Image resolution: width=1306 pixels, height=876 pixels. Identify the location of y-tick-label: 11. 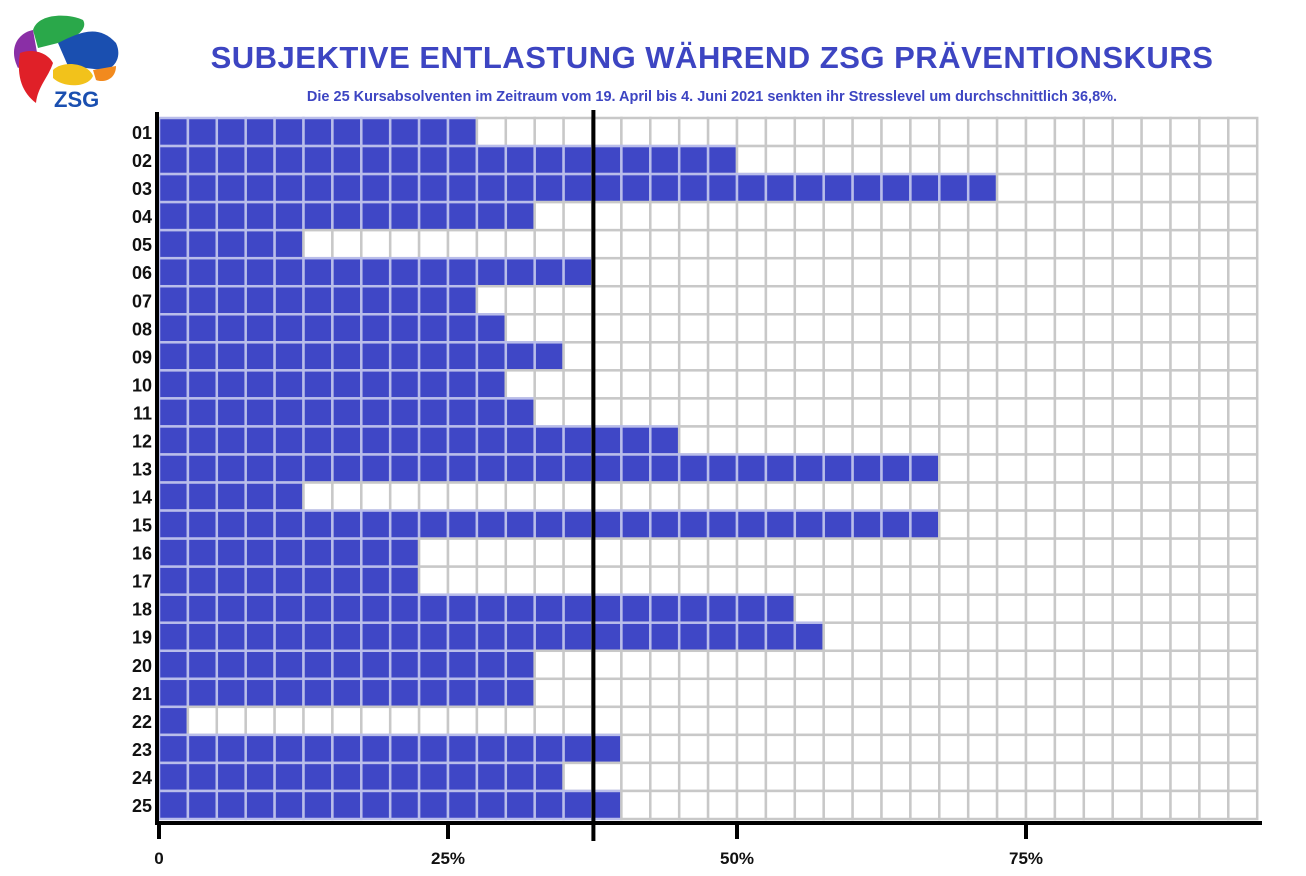
(142, 413).